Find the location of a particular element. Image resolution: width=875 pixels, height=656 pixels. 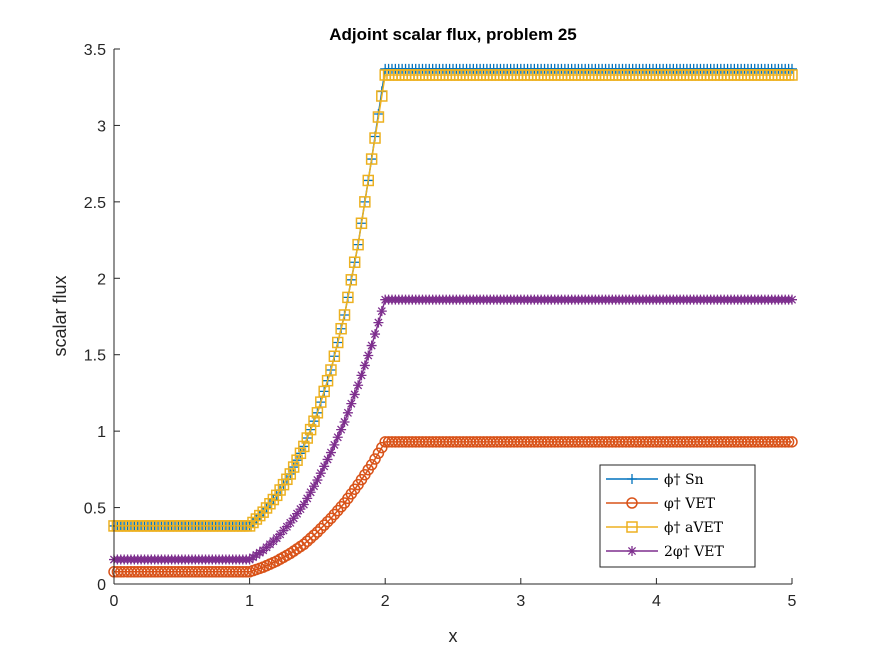

x-tick-label: 4 is located at coordinates (656, 601).